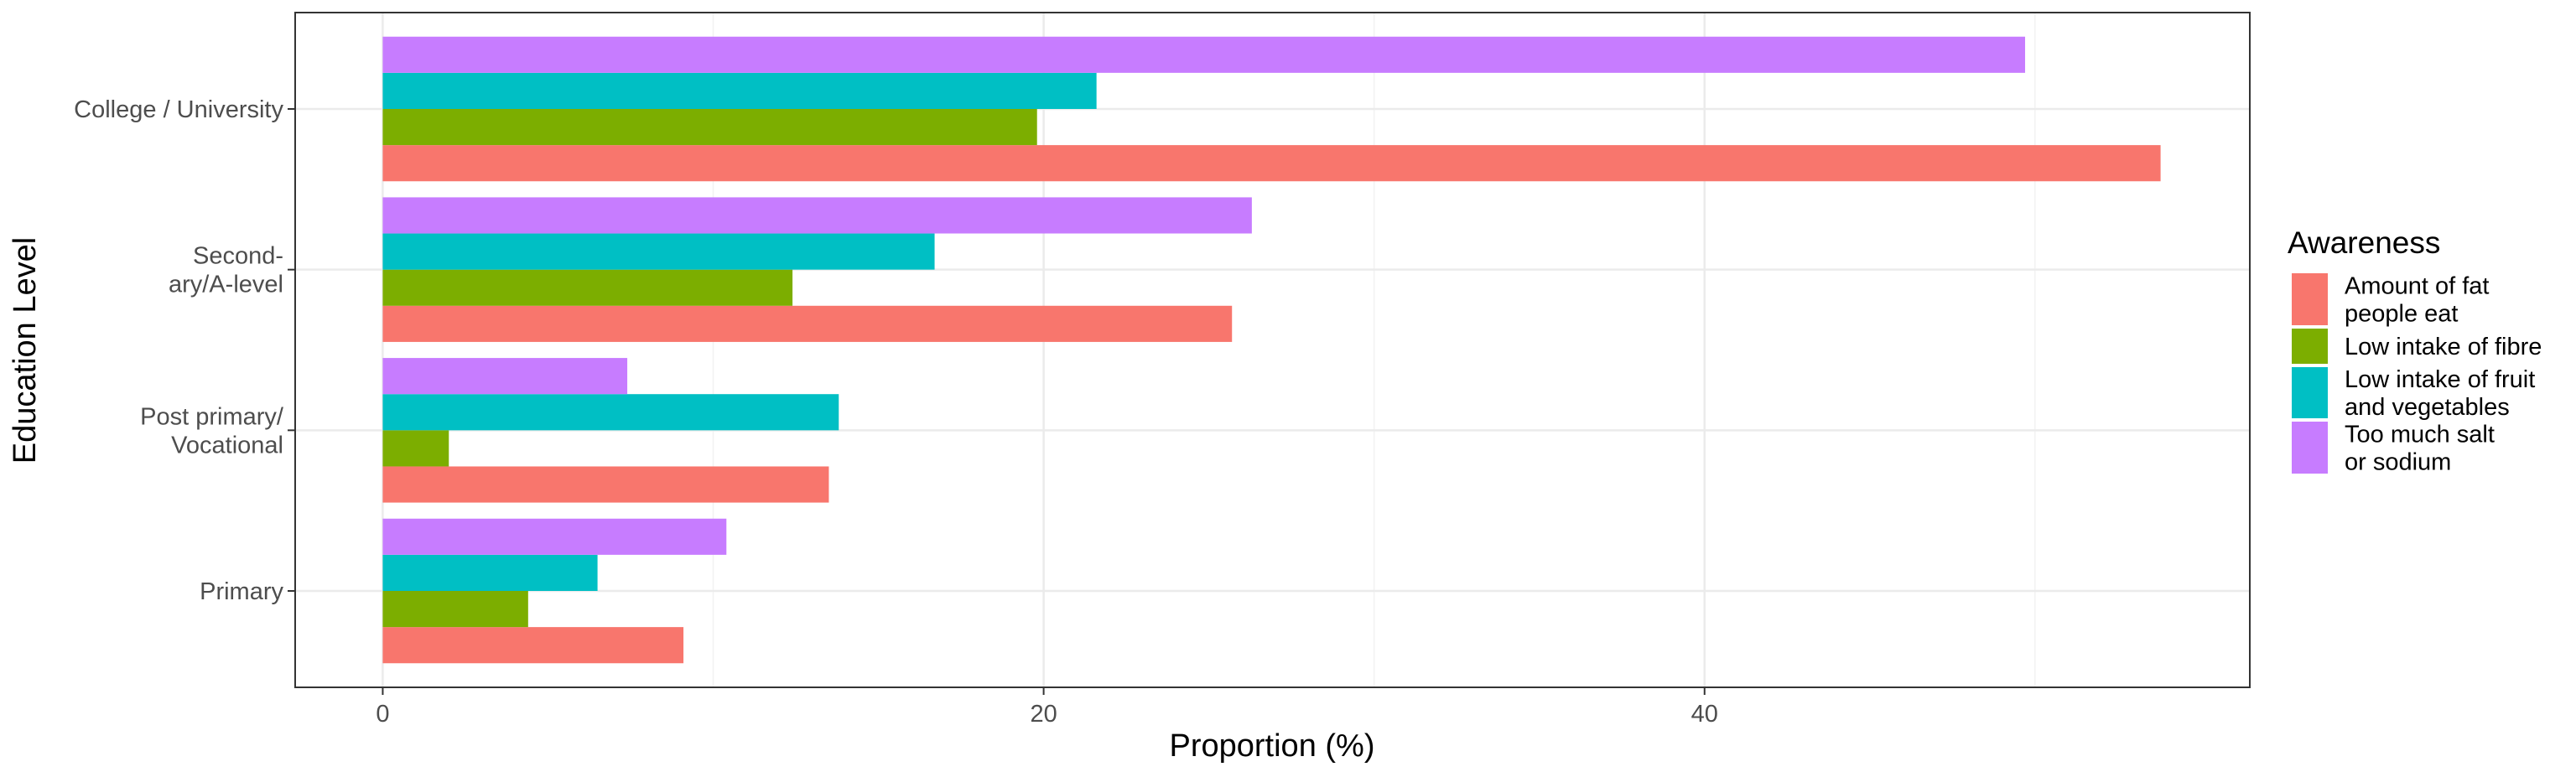 This screenshot has height=772, width=2576. What do you see at coordinates (2440, 380) in the screenshot?
I see `legend-label: Low intake of fruit` at bounding box center [2440, 380].